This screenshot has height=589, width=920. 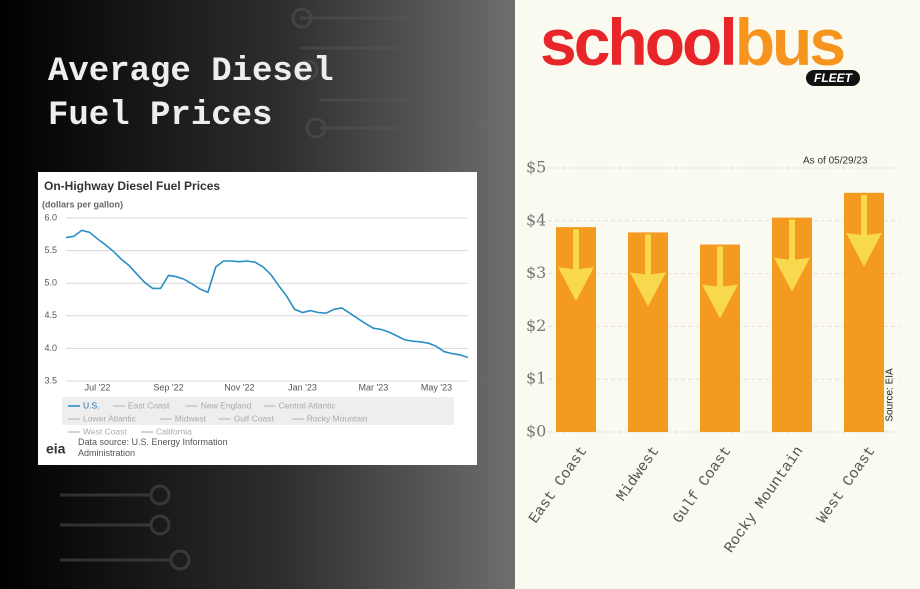 What do you see at coordinates (308, 405) in the screenshot?
I see `legend-label: Central Atlantic` at bounding box center [308, 405].